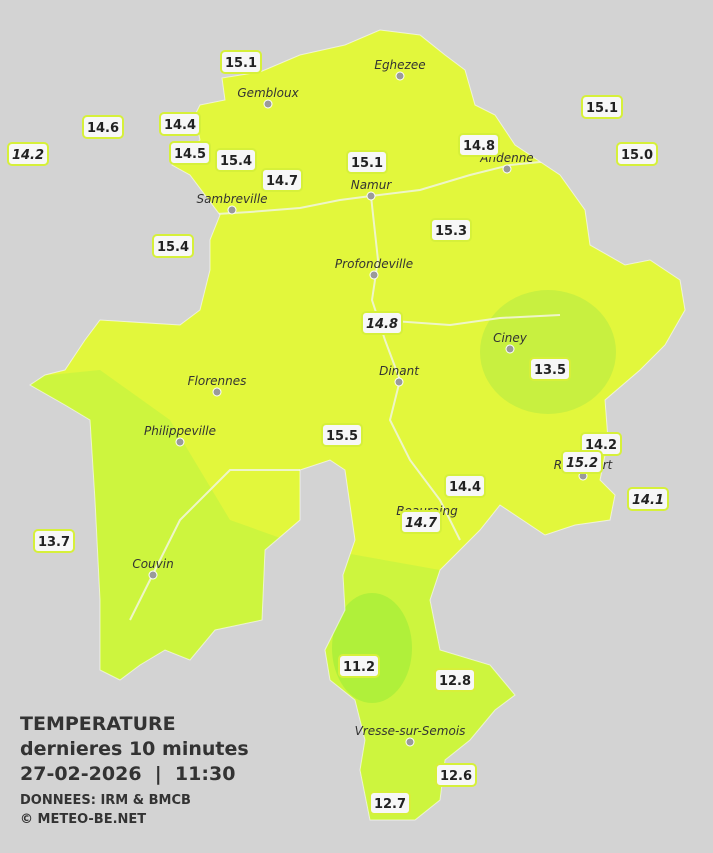  Describe the element at coordinates (180, 431) in the screenshot. I see `city-name: Philippeville` at that location.